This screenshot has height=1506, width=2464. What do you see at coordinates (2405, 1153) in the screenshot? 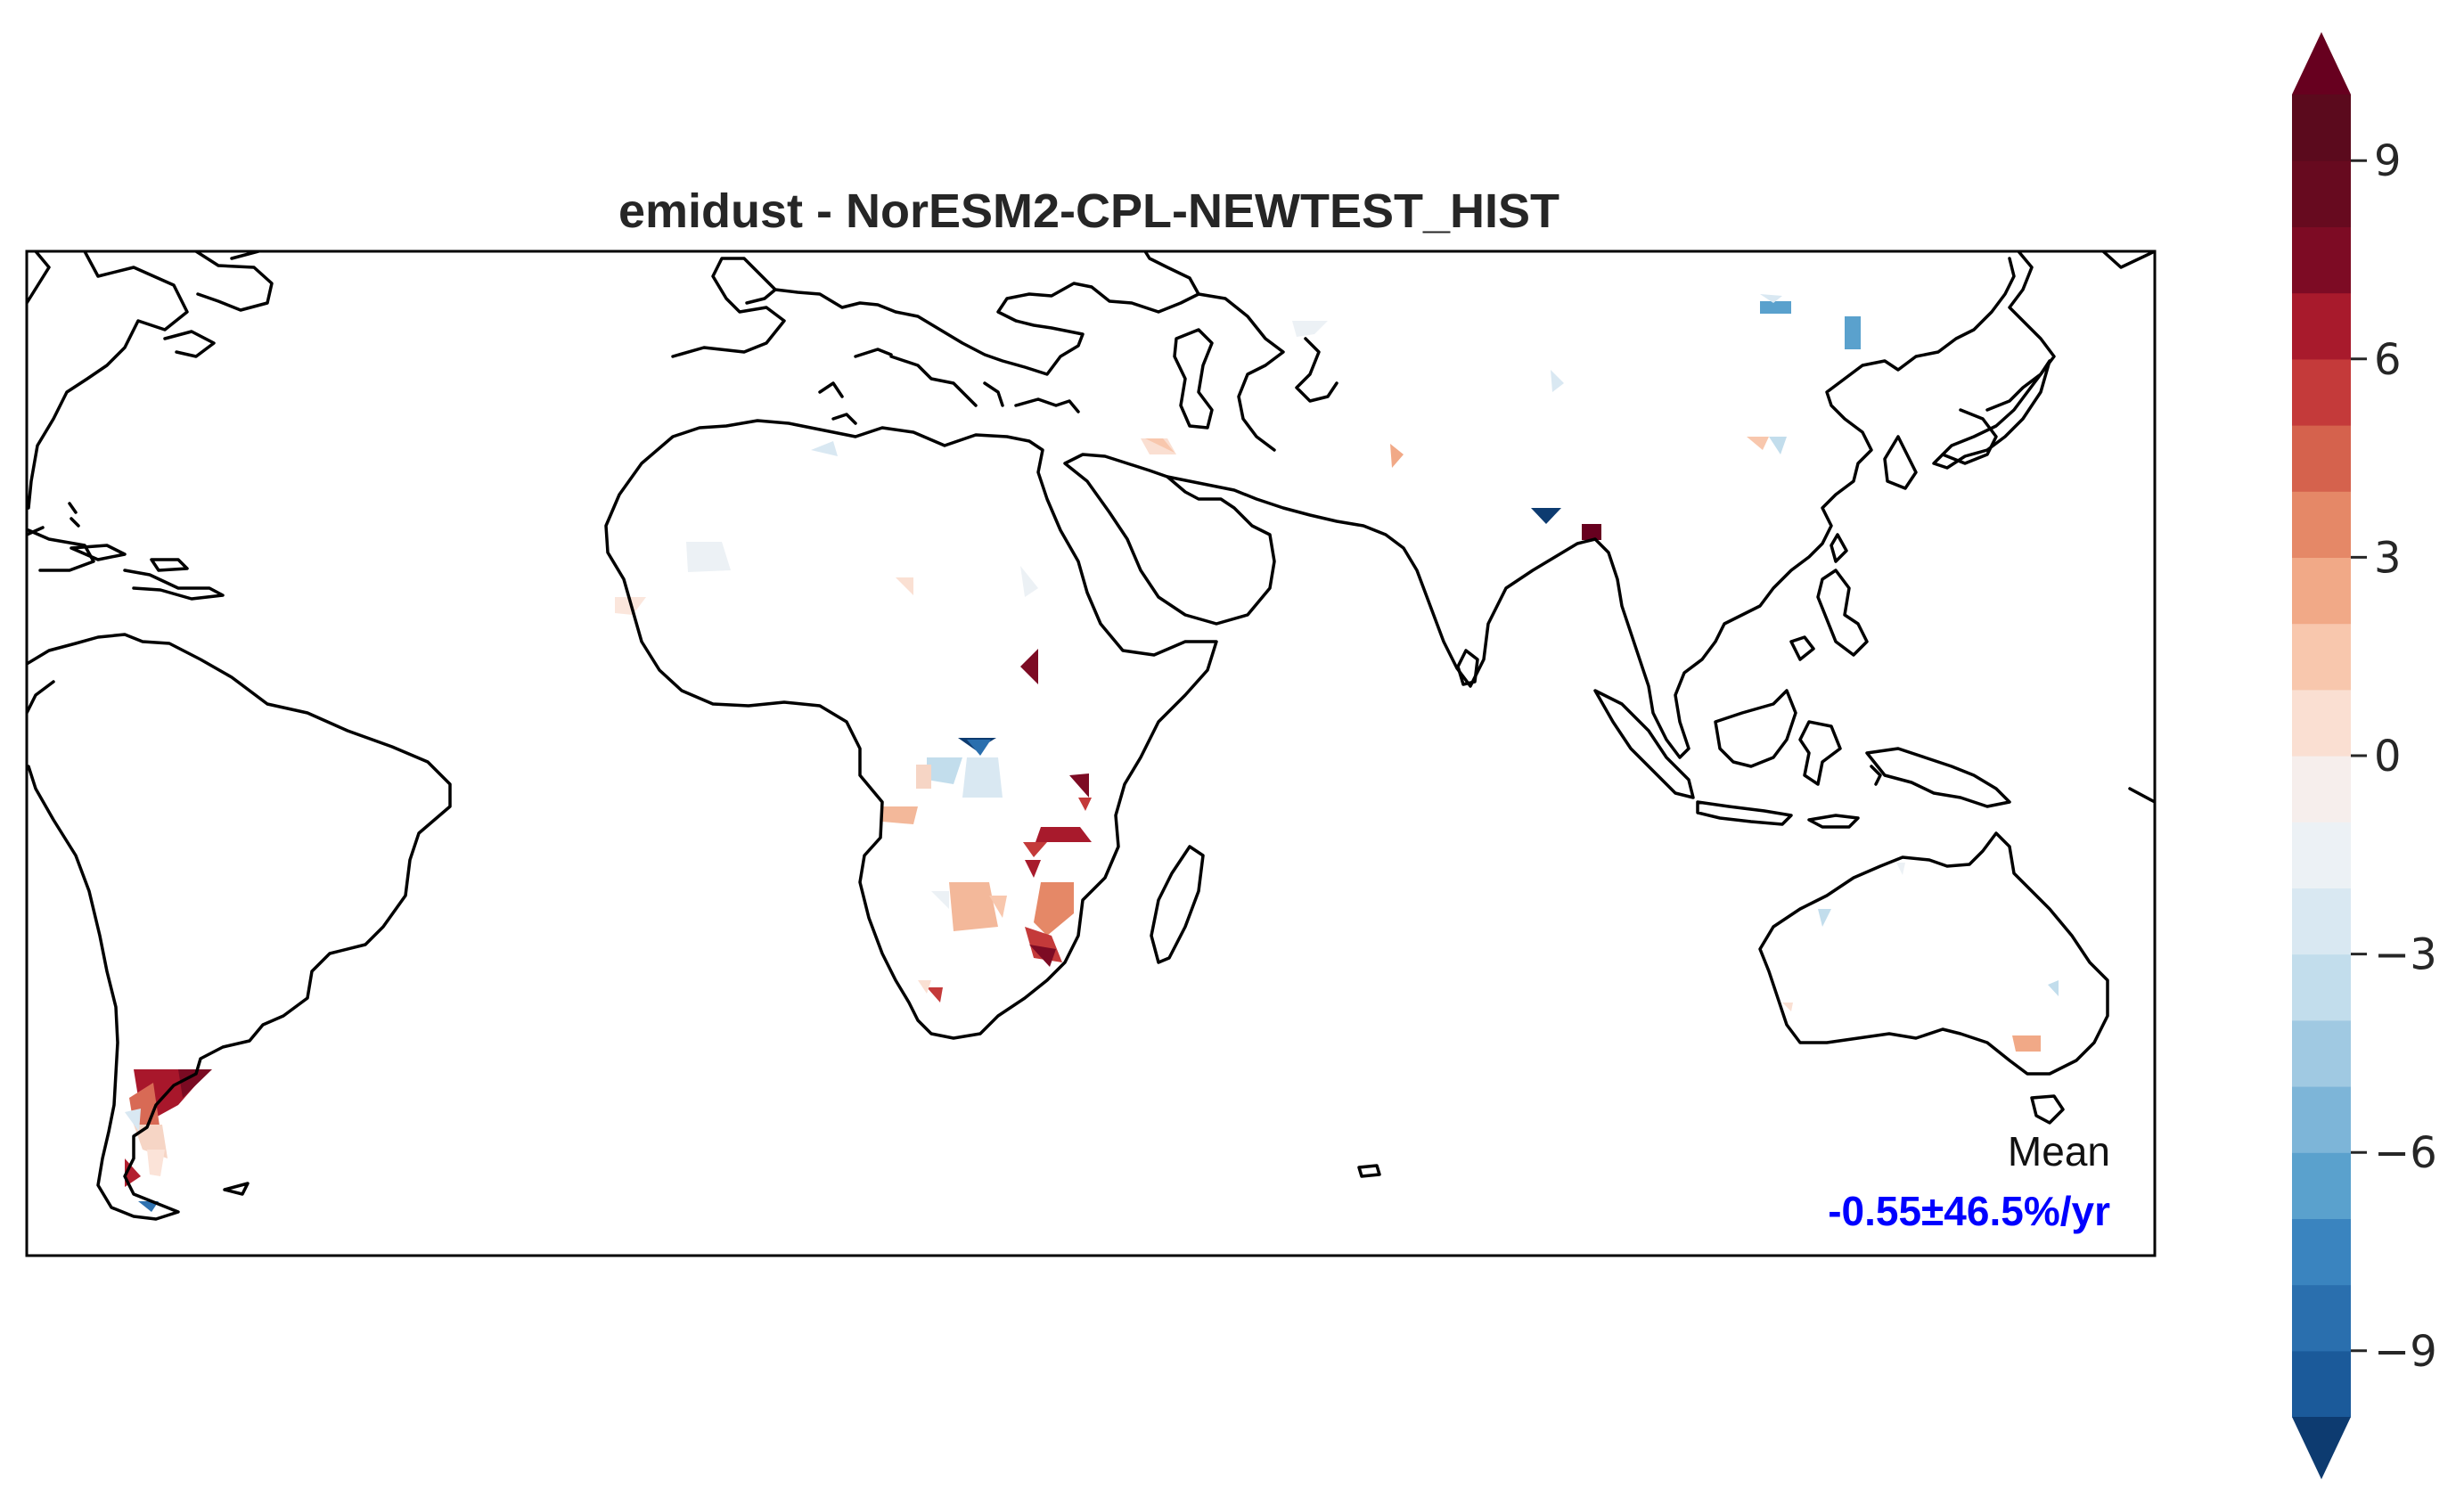
I see `colorbar-tick-label: −6` at bounding box center [2405, 1153].